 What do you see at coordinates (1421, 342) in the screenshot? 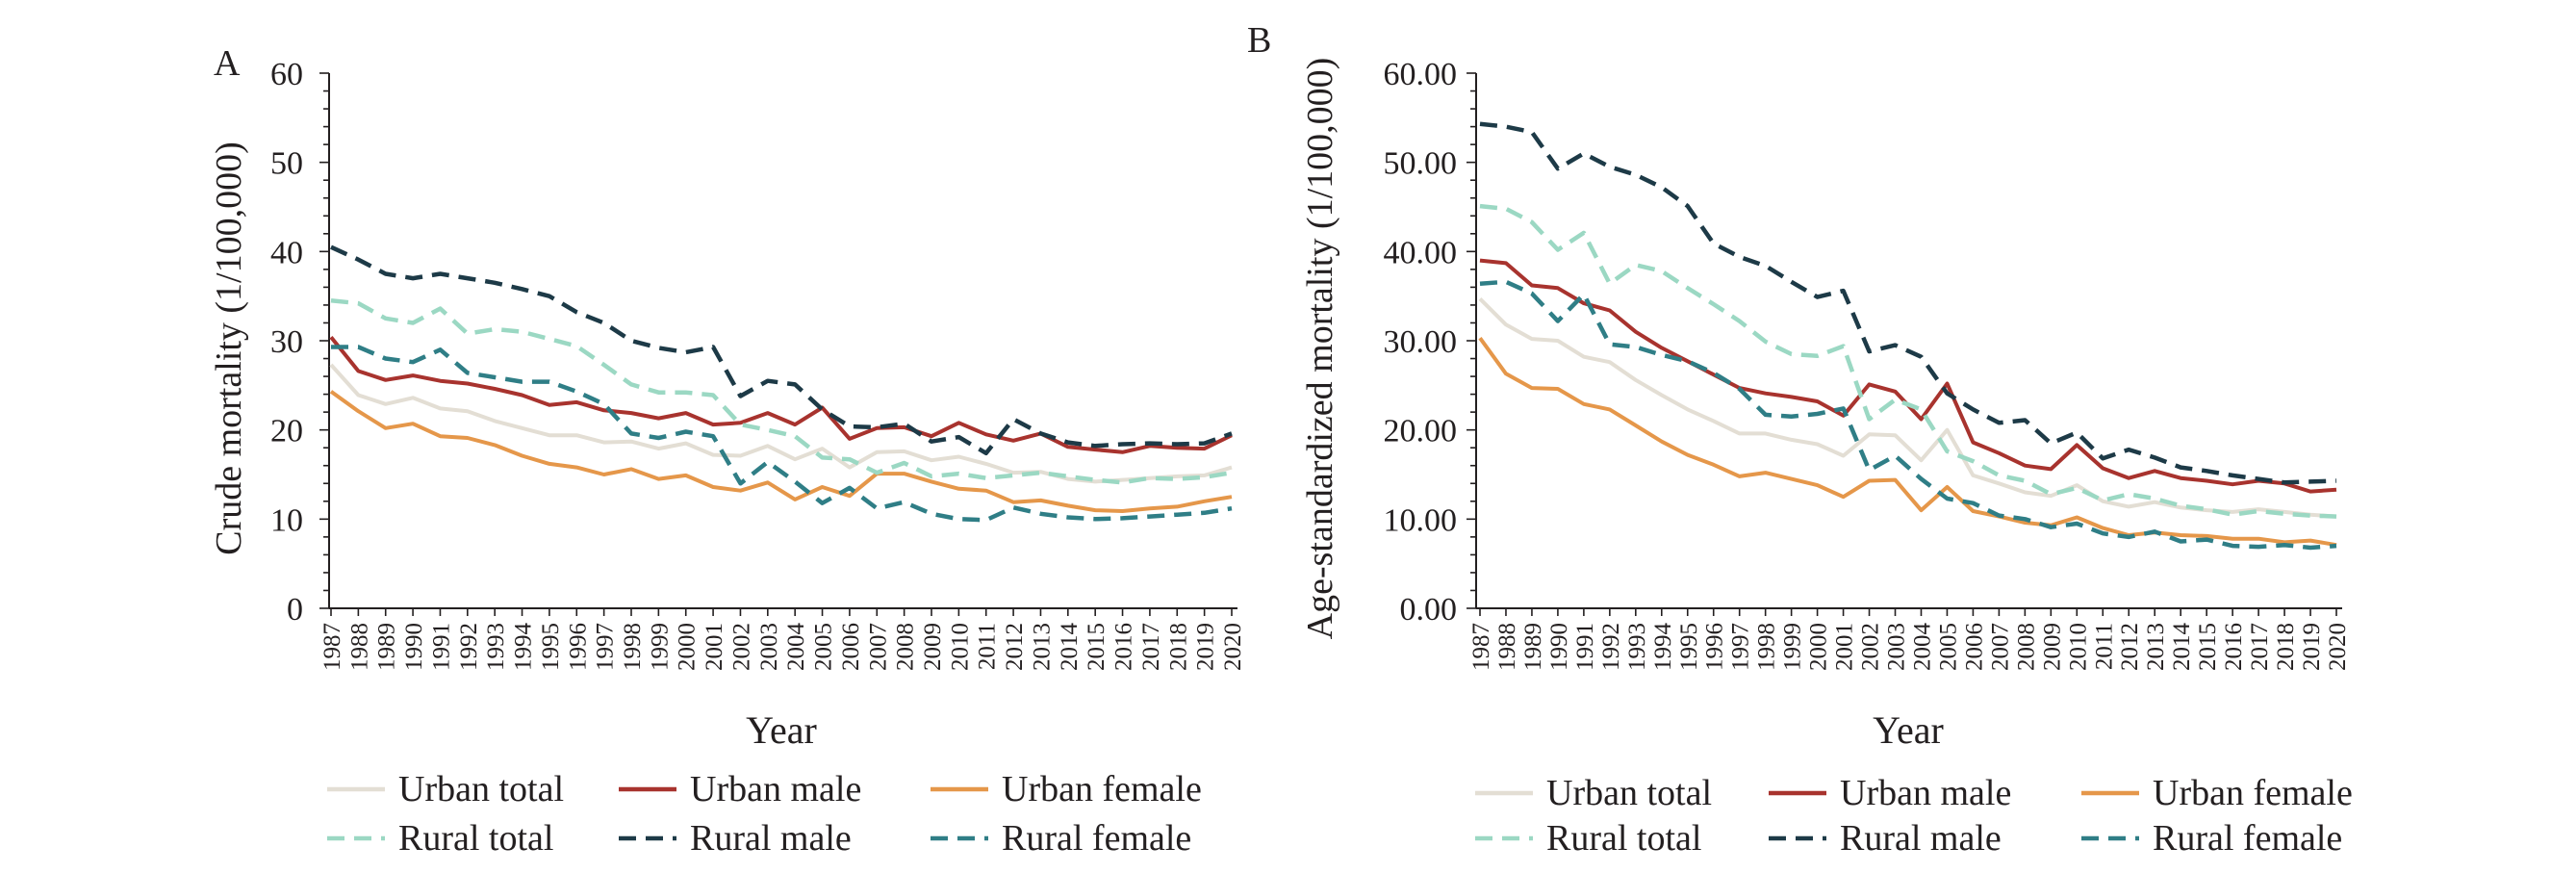
I see `y-tick-label: 30.00` at bounding box center [1421, 342].